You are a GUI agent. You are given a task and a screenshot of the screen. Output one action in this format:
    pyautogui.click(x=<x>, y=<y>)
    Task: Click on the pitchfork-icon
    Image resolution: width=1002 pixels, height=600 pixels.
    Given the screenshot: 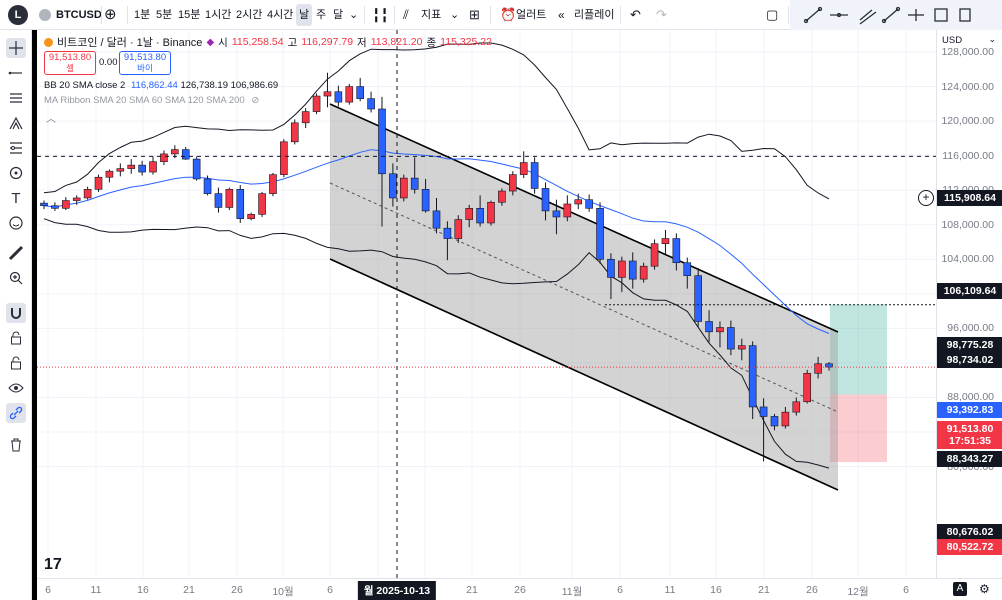 What is the action you would take?
    pyautogui.click(x=16, y=123)
    